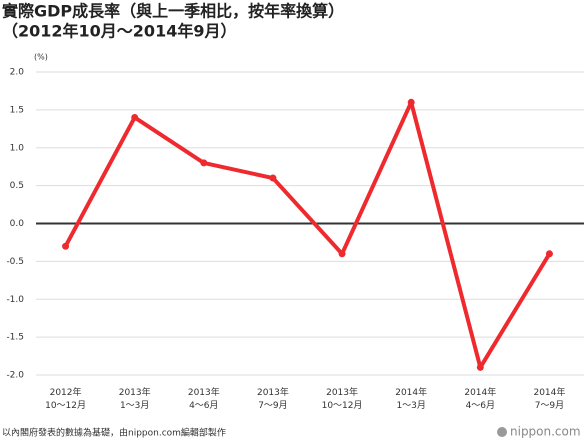 The image size is (584, 441). Describe the element at coordinates (502, 432) in the screenshot. I see `logo-icon` at that location.